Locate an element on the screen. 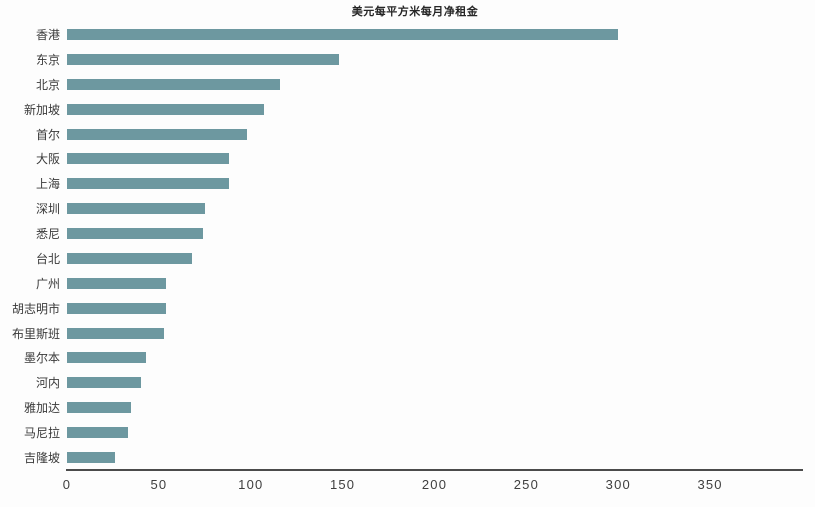  x-axis-ticks: 0 50 100 150 200 250 300 350 is located at coordinates (433, 486).